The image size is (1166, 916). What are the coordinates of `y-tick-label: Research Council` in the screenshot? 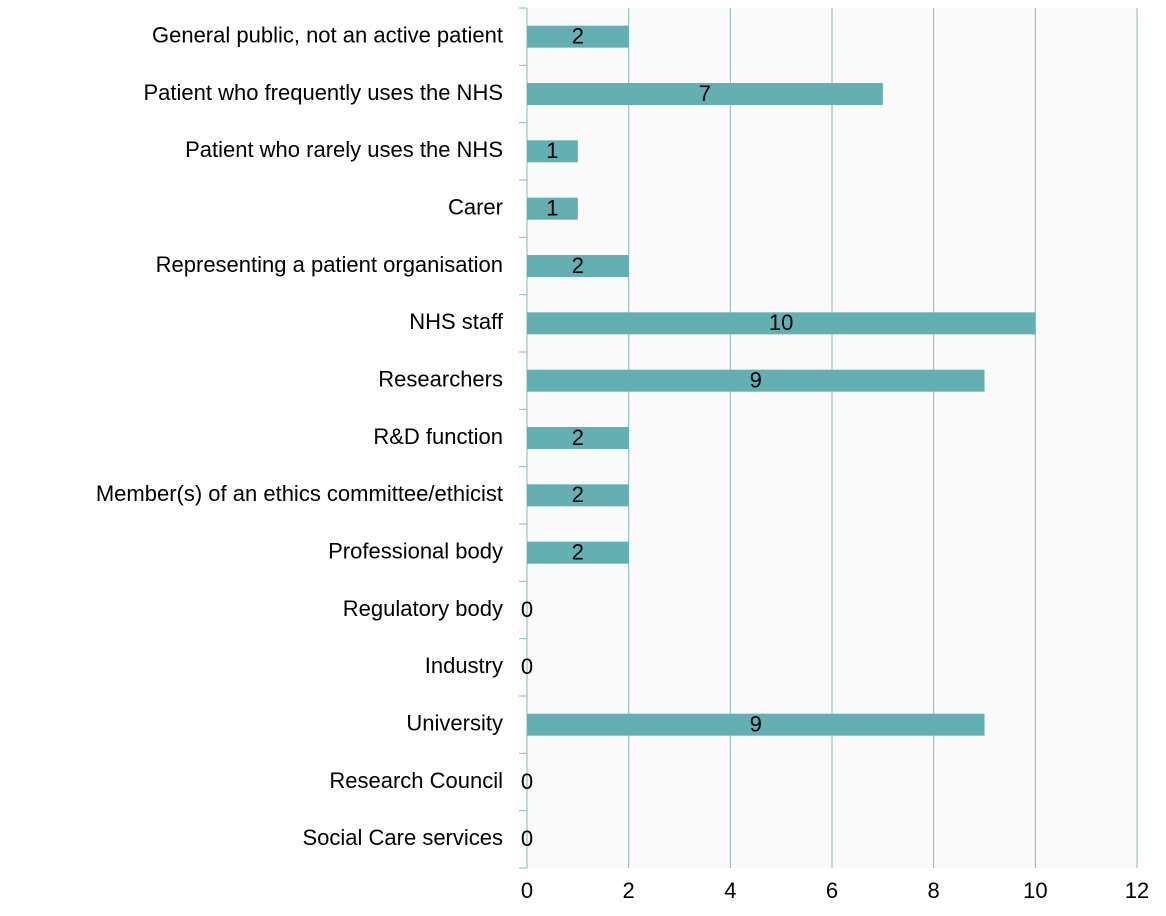 It's located at (416, 780).